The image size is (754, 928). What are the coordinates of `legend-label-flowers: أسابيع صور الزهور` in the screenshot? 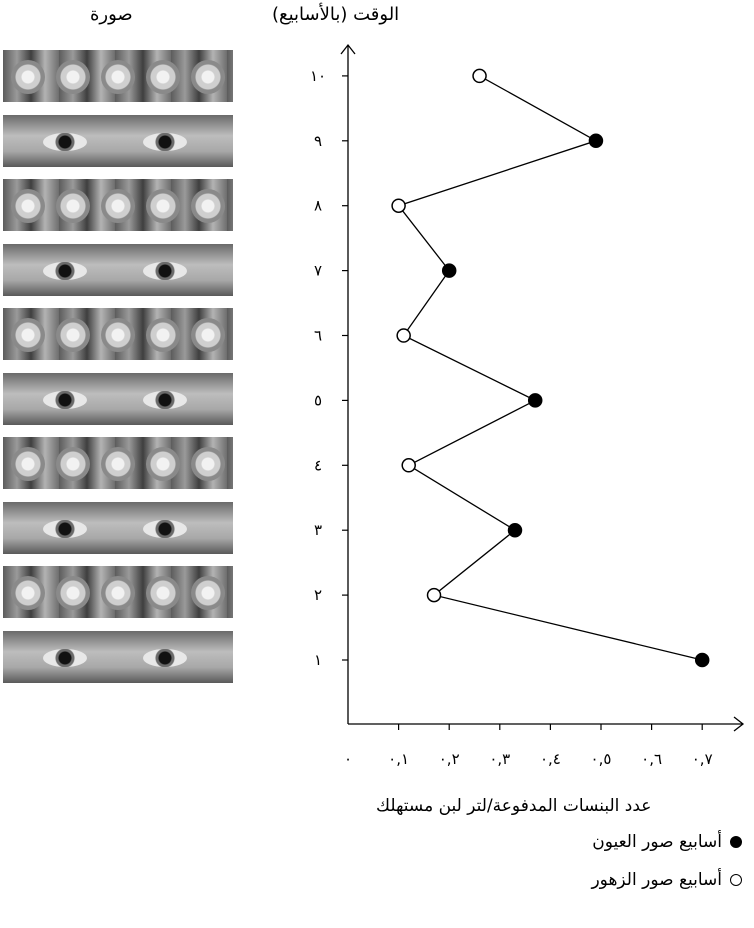 It's located at (656, 880).